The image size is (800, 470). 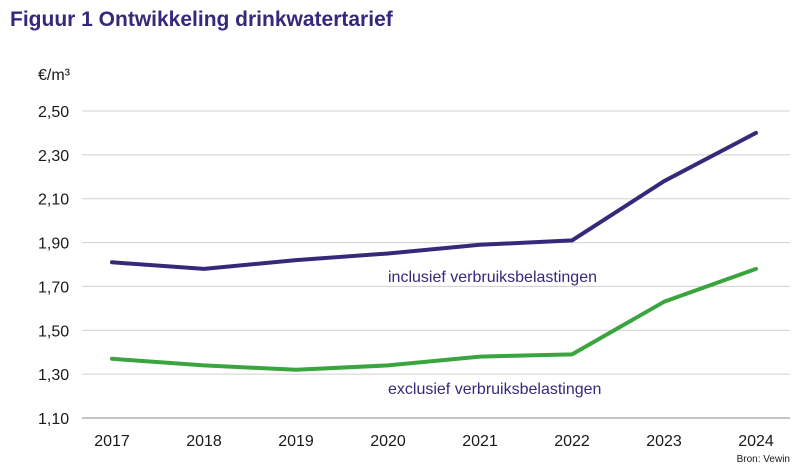 I want to click on y-tick-label: 1,70, so click(x=53, y=287).